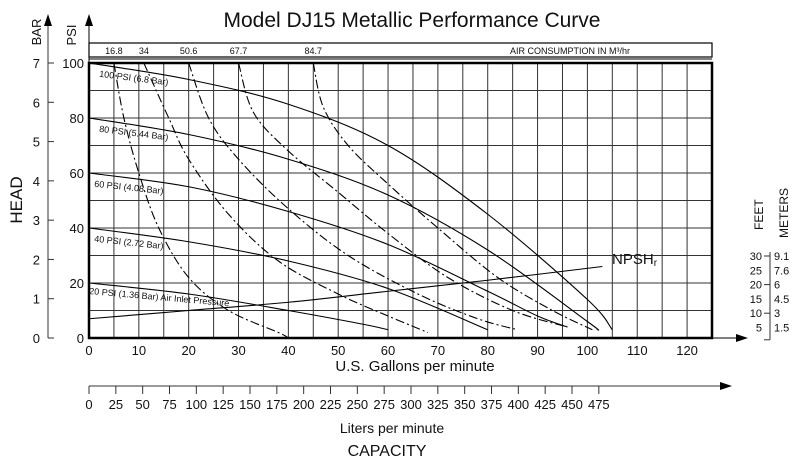 The width and height of the screenshot is (800, 461). I want to click on meters-tick-label: 1.5, so click(781, 329).